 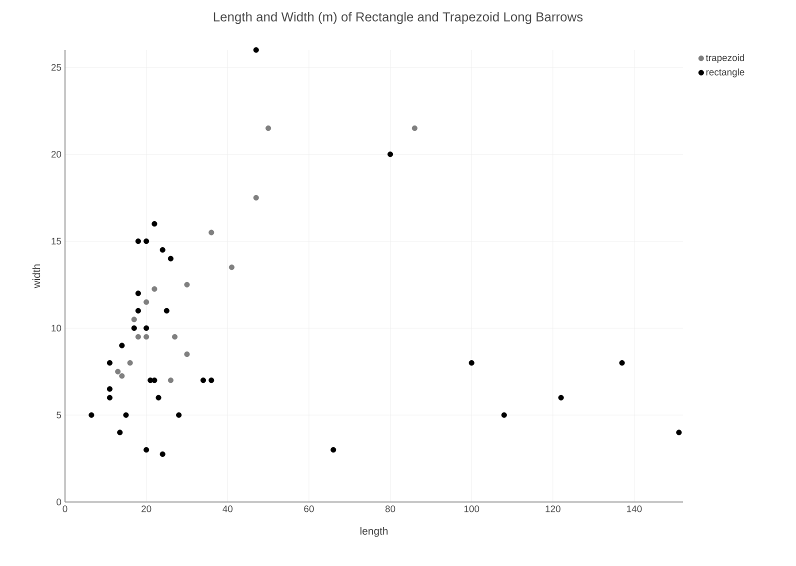 I want to click on x-tick-label: 80, so click(x=390, y=509).